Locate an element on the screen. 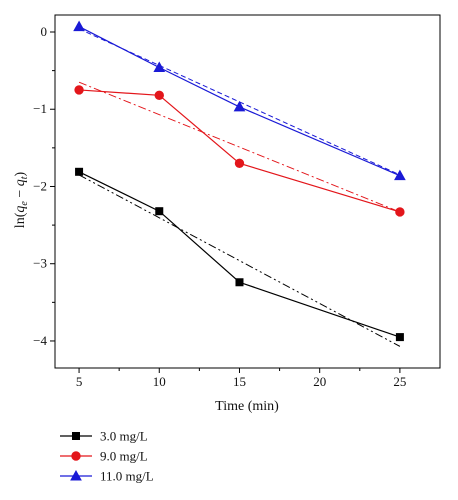 This screenshot has width=458, height=500. x-tick-label: 15 is located at coordinates (239, 381).